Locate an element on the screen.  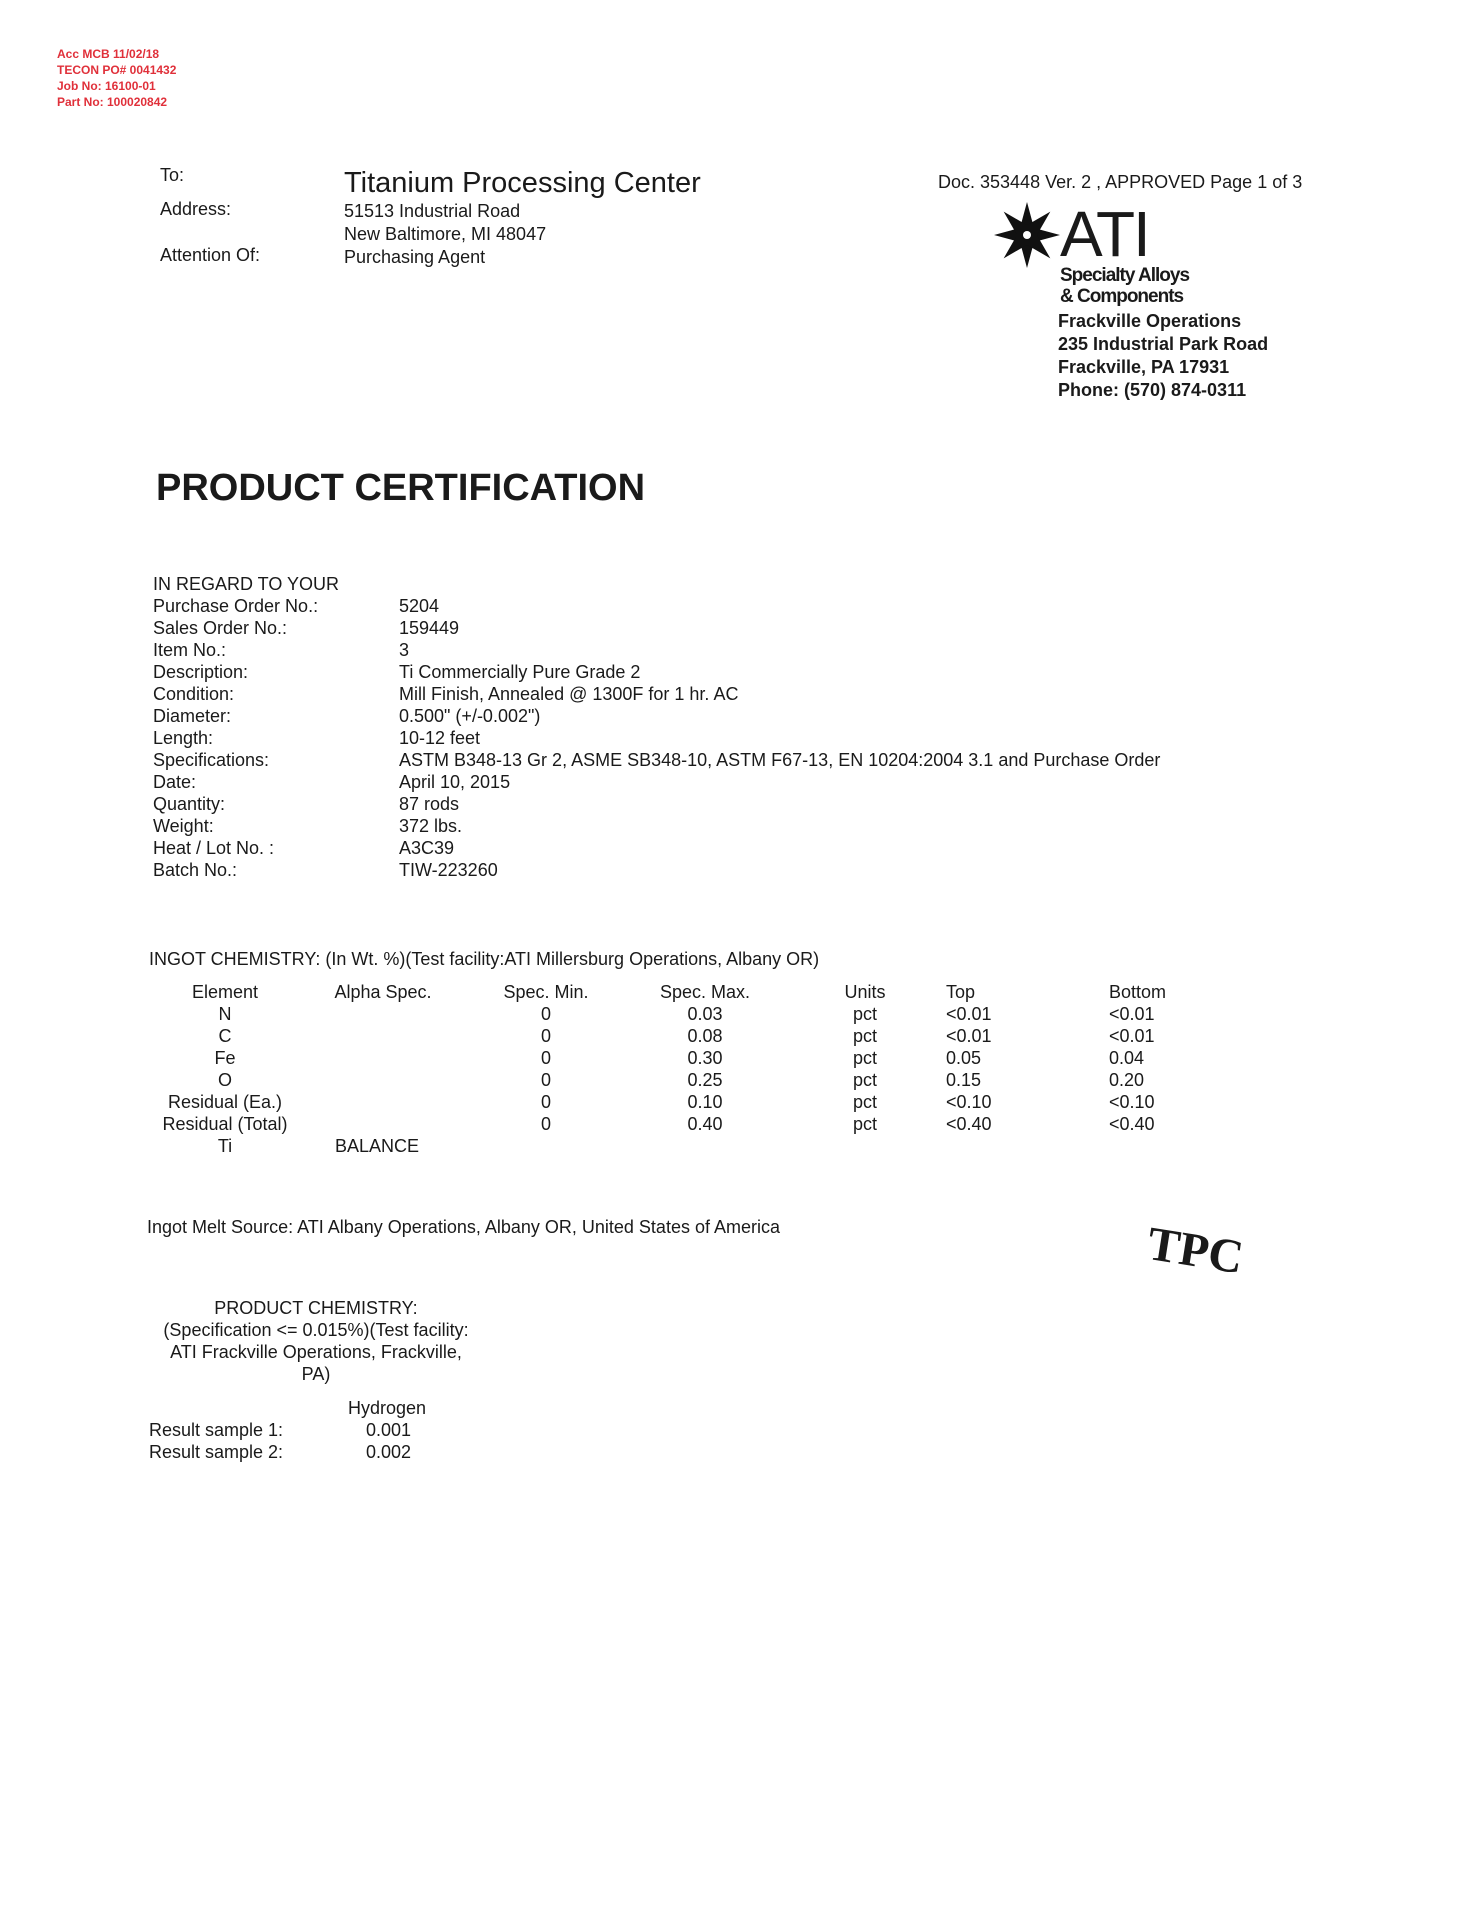
heading-line: PA) is located at coordinates (316, 1374).